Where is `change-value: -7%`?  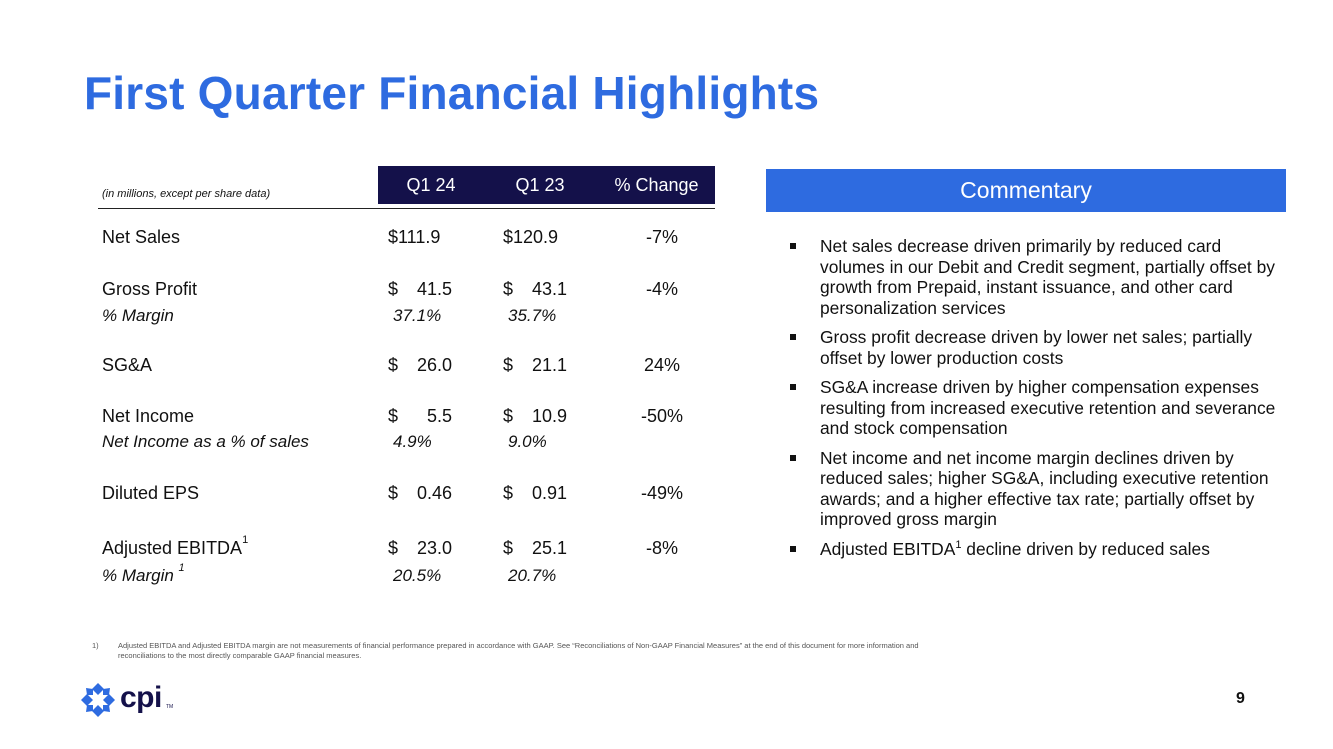
change-value: -7% is located at coordinates (661, 237).